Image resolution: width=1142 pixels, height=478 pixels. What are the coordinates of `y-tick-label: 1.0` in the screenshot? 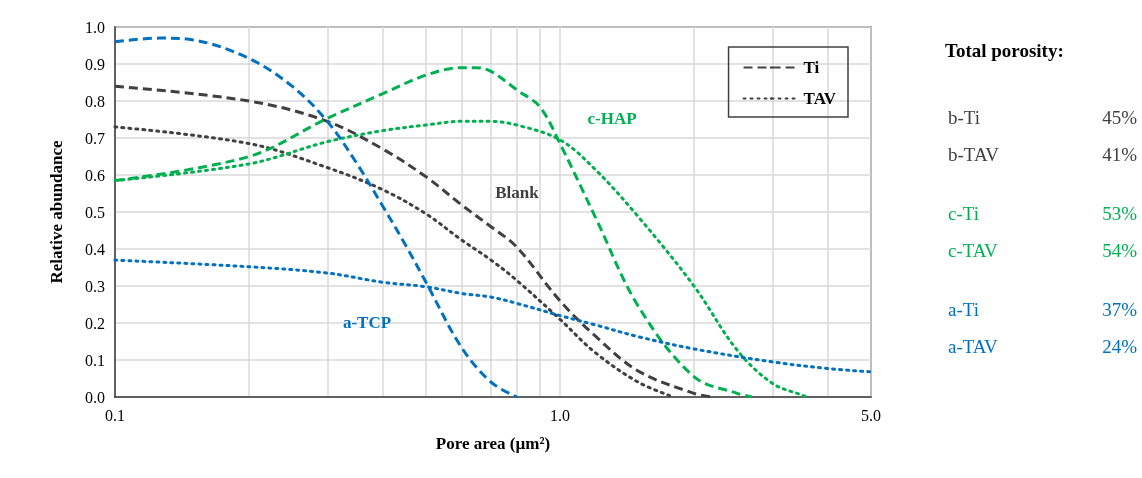 It's located at (95, 27).